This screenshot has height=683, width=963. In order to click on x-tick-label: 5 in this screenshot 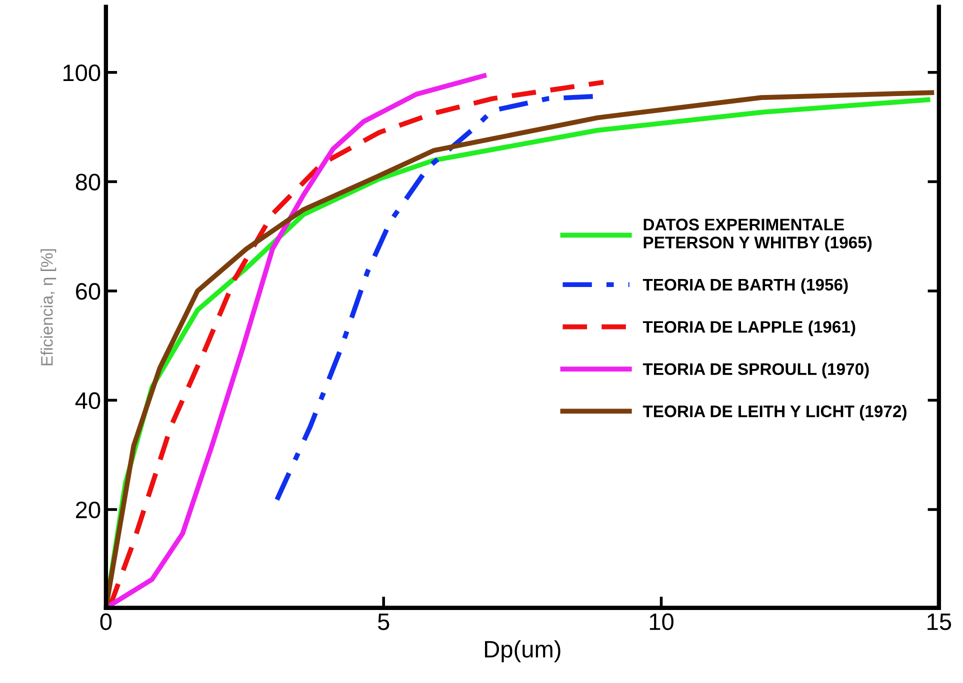, I will do `click(384, 622)`.